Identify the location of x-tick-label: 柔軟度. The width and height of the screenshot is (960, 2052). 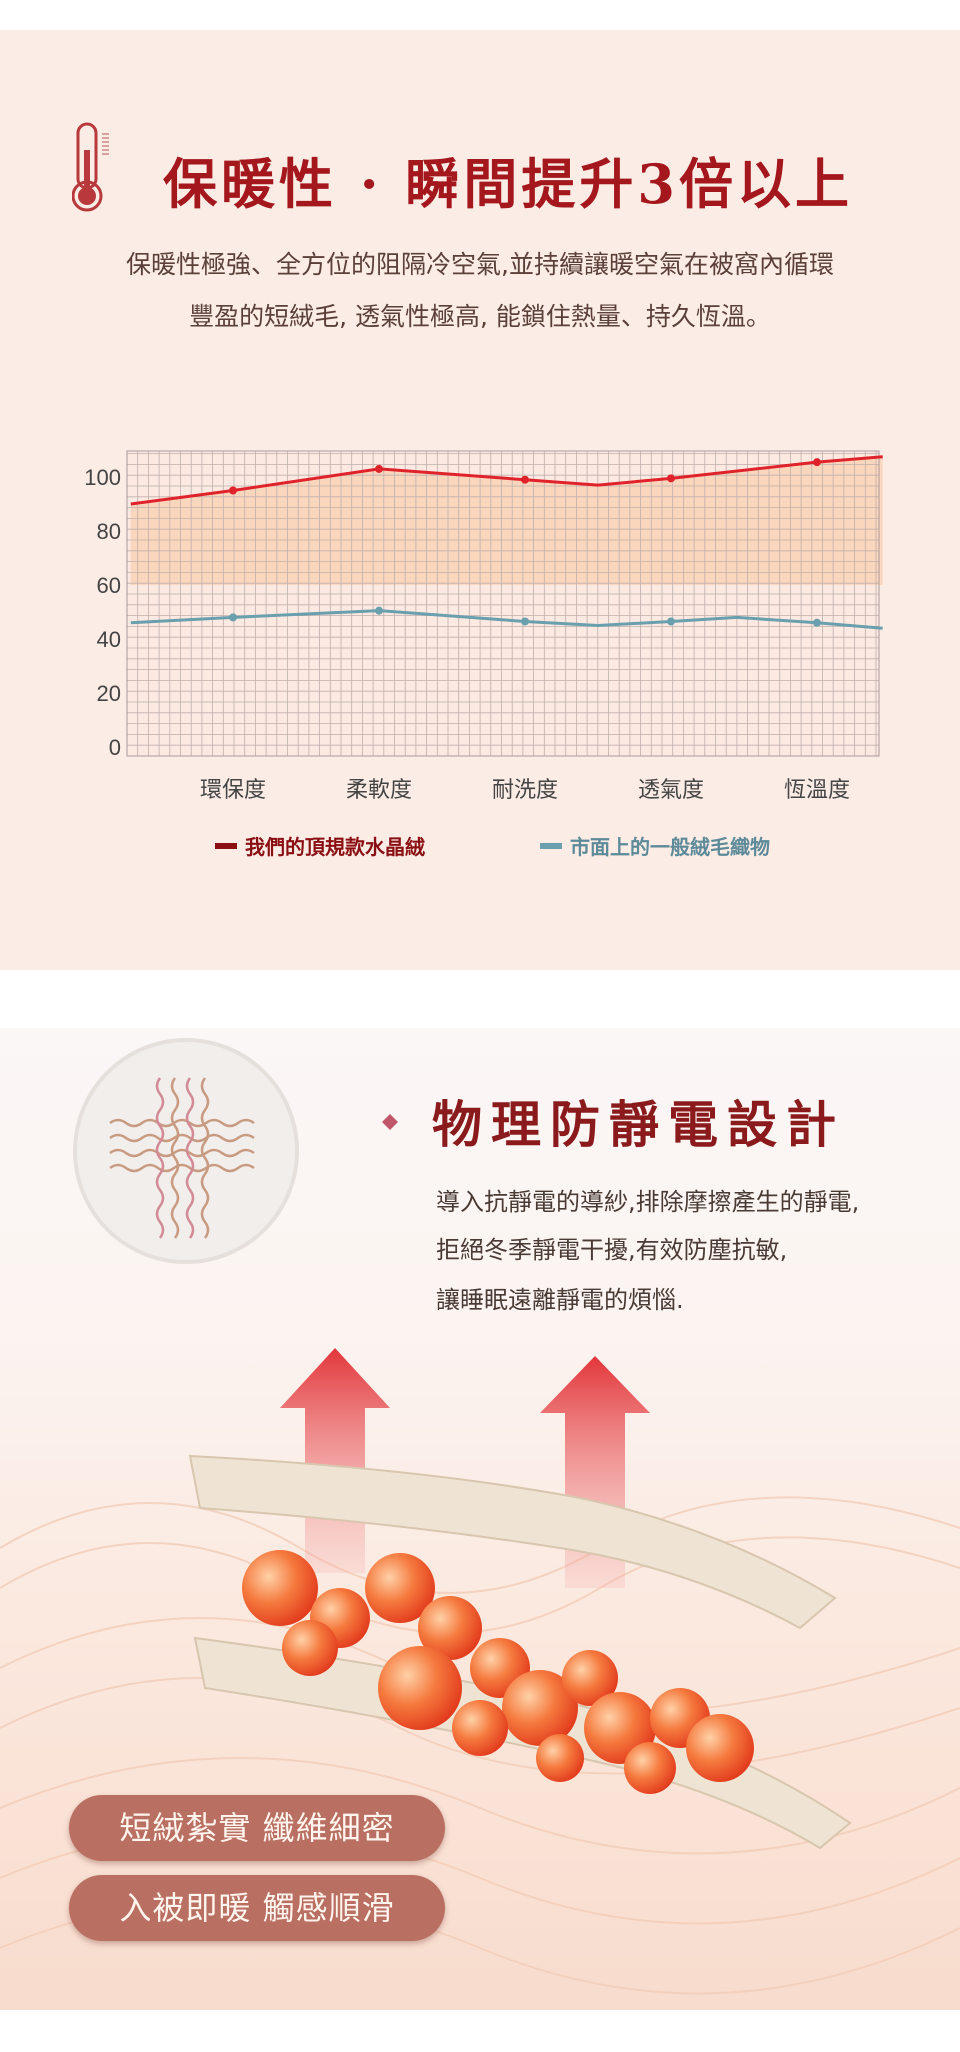
(379, 790).